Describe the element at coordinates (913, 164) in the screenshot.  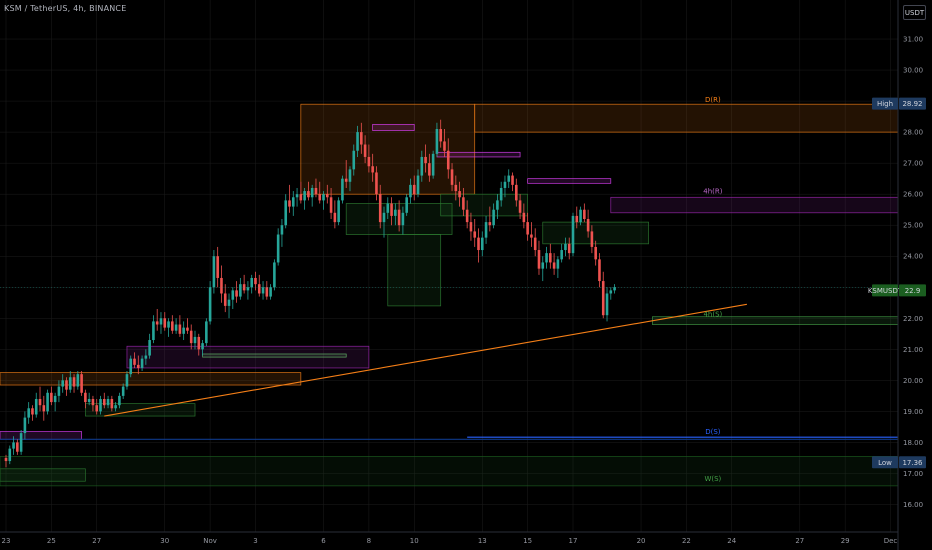
I see `y-tick-label: 27.00` at that location.